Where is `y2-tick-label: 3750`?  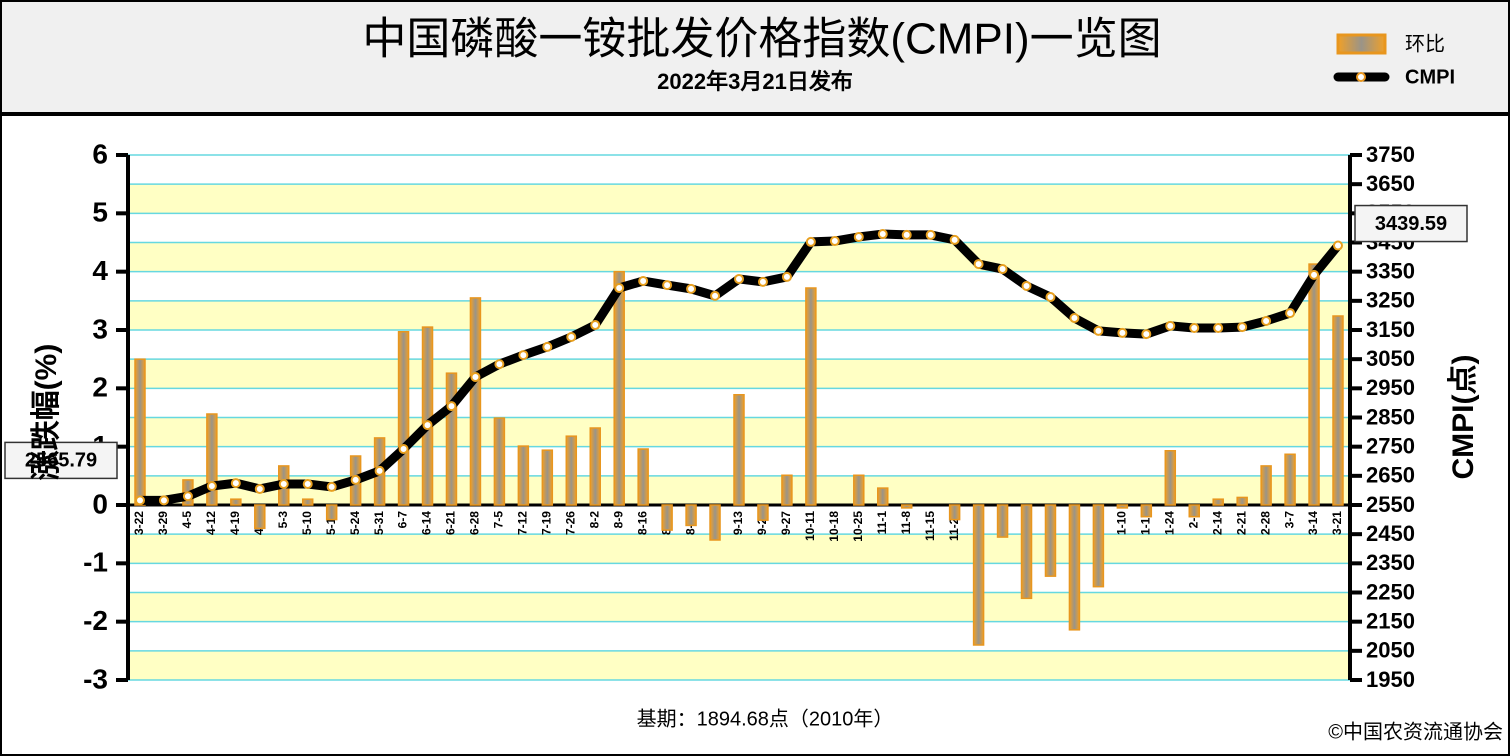
y2-tick-label: 3750 is located at coordinates (1390, 154).